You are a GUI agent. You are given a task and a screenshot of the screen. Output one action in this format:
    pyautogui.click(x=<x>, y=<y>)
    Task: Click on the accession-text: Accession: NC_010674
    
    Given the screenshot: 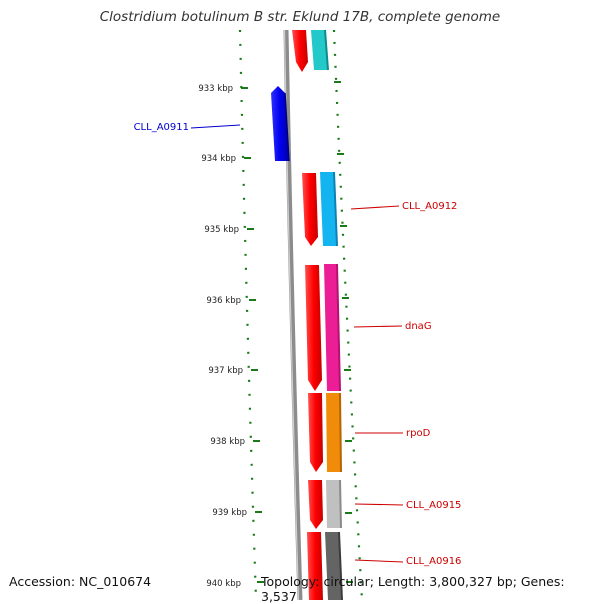 What is the action you would take?
    pyautogui.click(x=80, y=581)
    